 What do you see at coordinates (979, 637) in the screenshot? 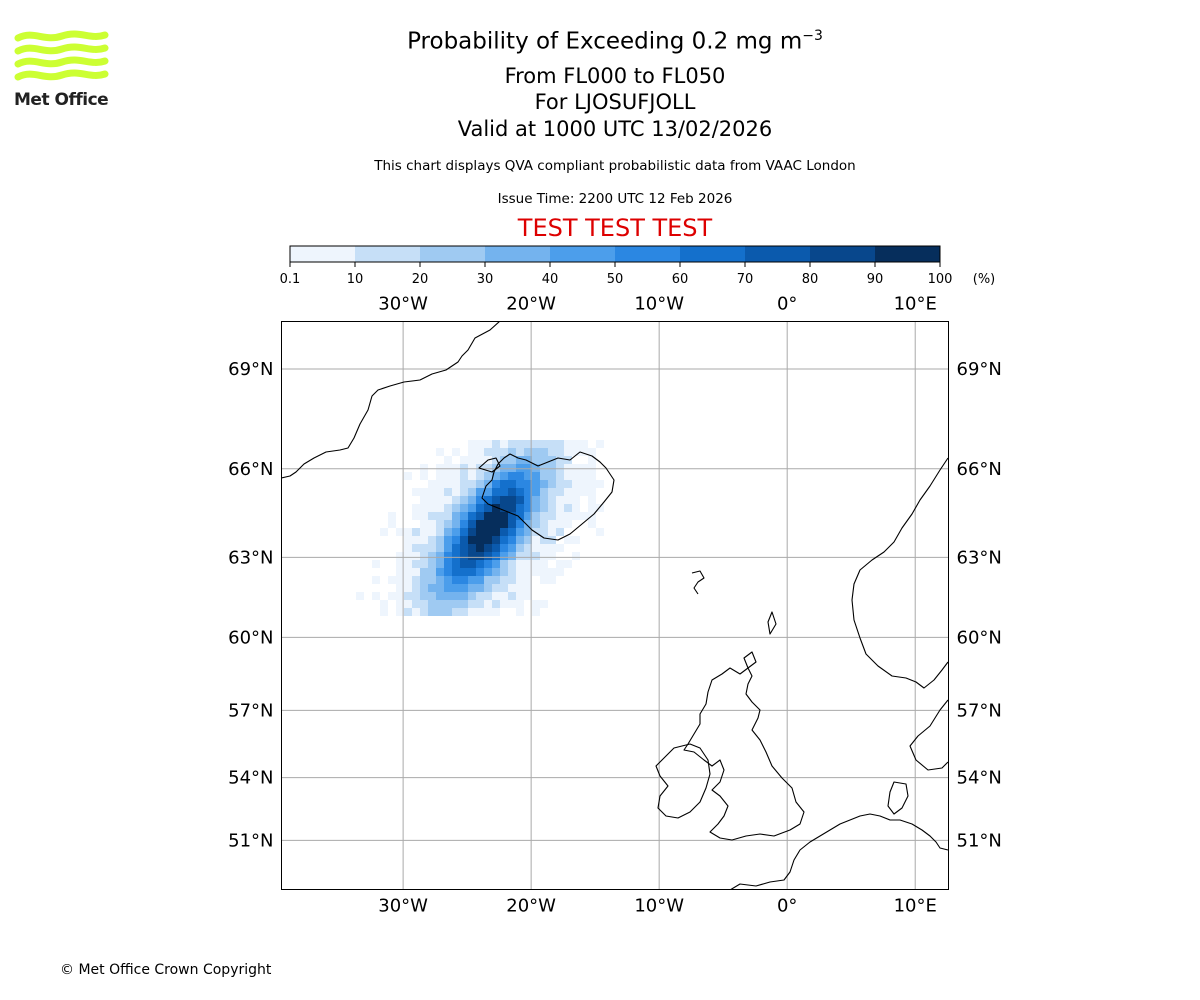
I see `latitude-label: 60°N` at bounding box center [979, 637].